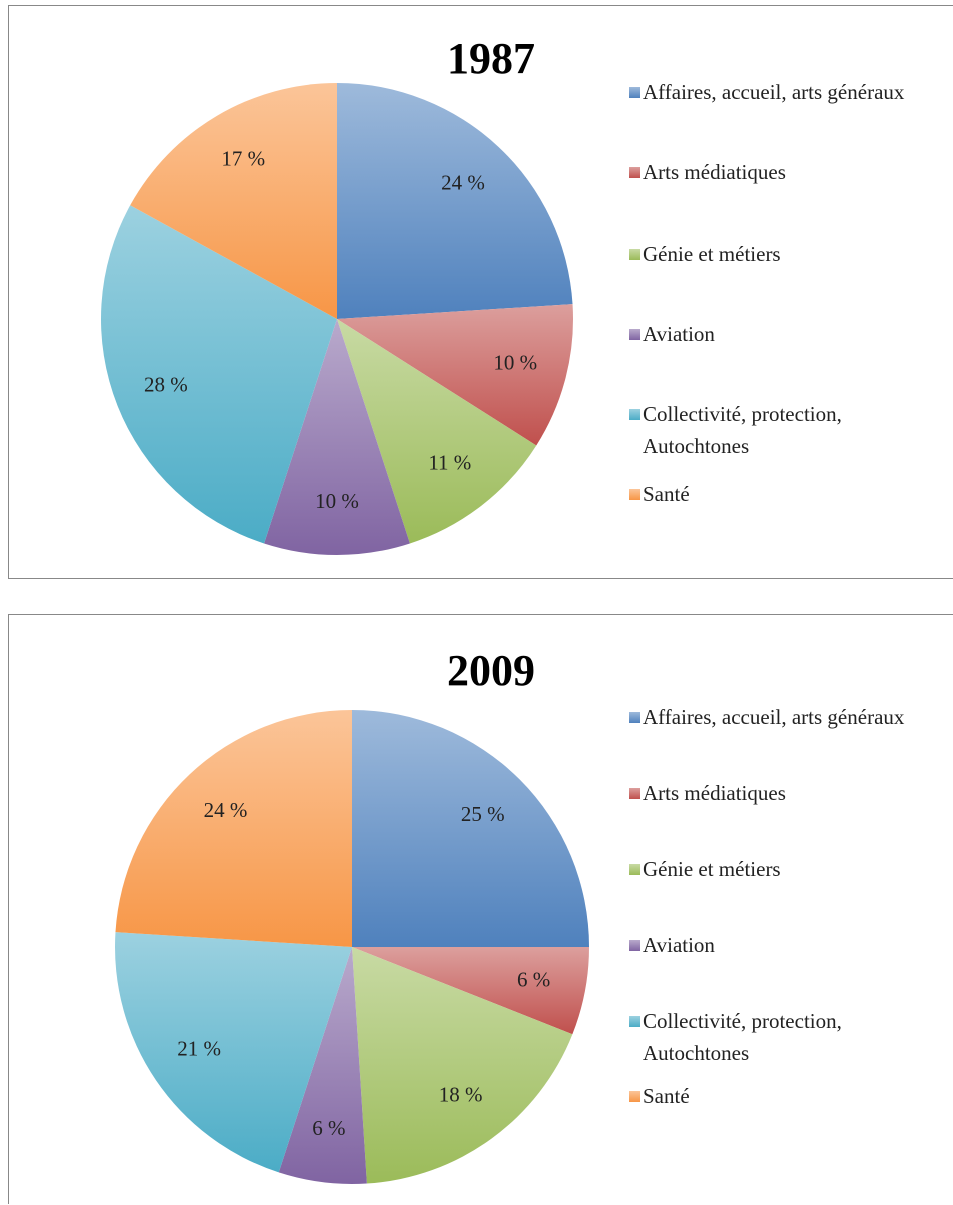 This screenshot has width=953, height=1205. I want to click on chart-title: 1987, so click(491, 58).